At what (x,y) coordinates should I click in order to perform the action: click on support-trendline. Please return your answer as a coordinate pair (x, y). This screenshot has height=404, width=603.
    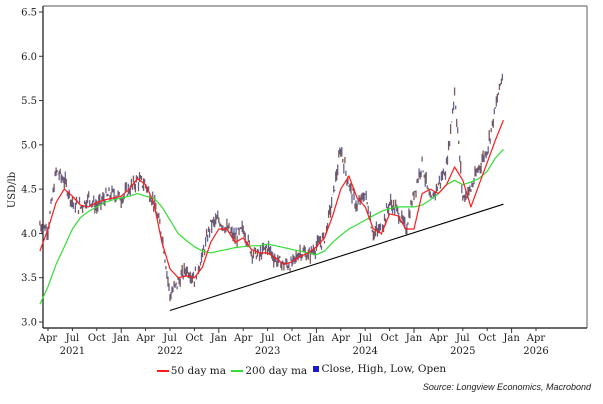
    Looking at the image, I should click on (336, 257).